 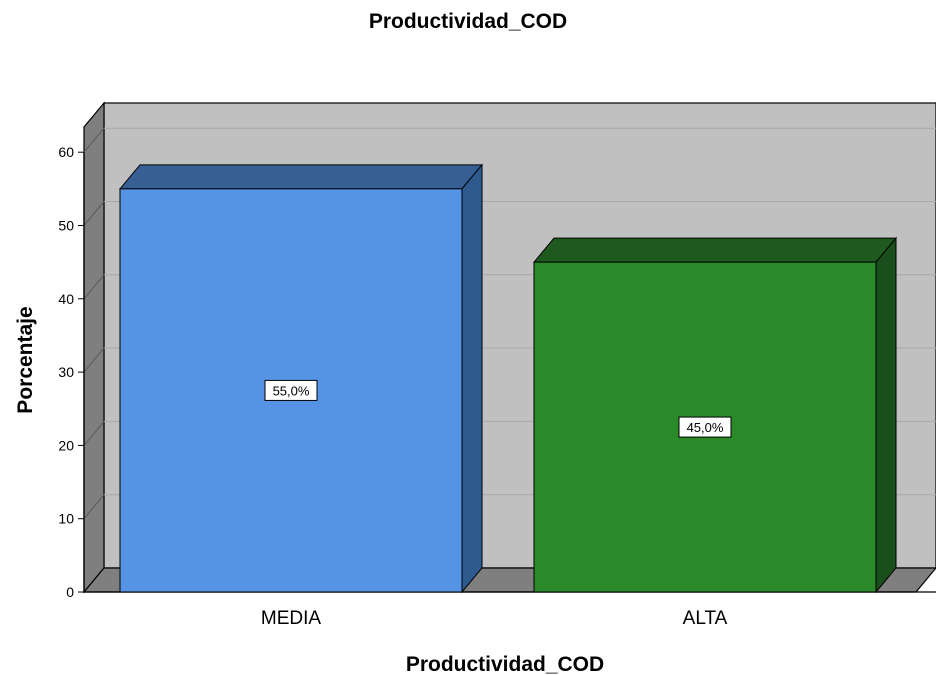 I want to click on data-label: 45,0%, so click(x=705, y=427).